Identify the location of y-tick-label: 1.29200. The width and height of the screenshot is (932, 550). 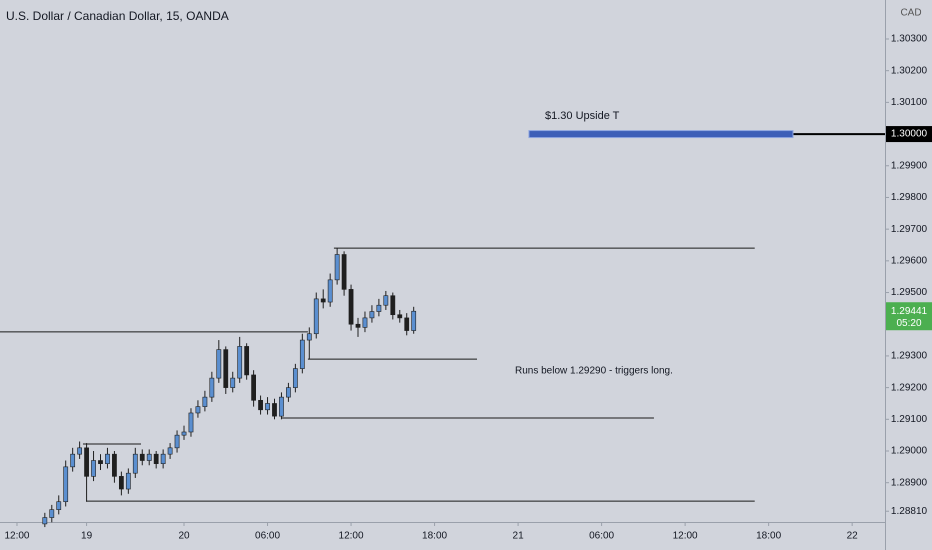
(909, 387).